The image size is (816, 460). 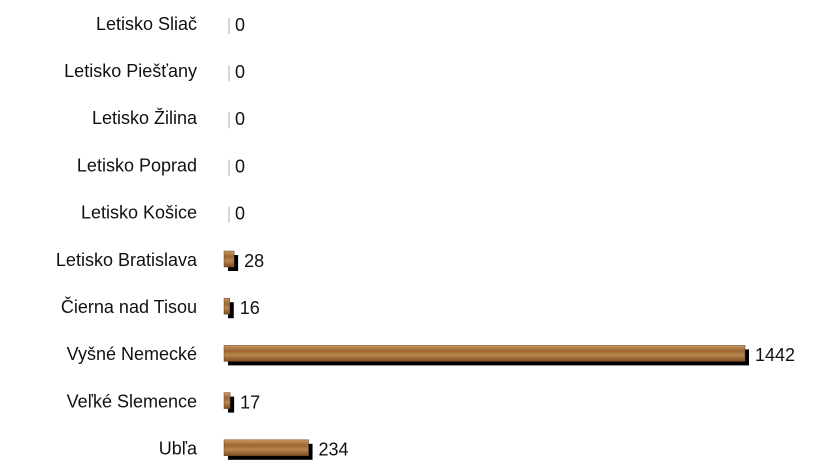 I want to click on category-label: Ubľa, so click(x=178, y=449).